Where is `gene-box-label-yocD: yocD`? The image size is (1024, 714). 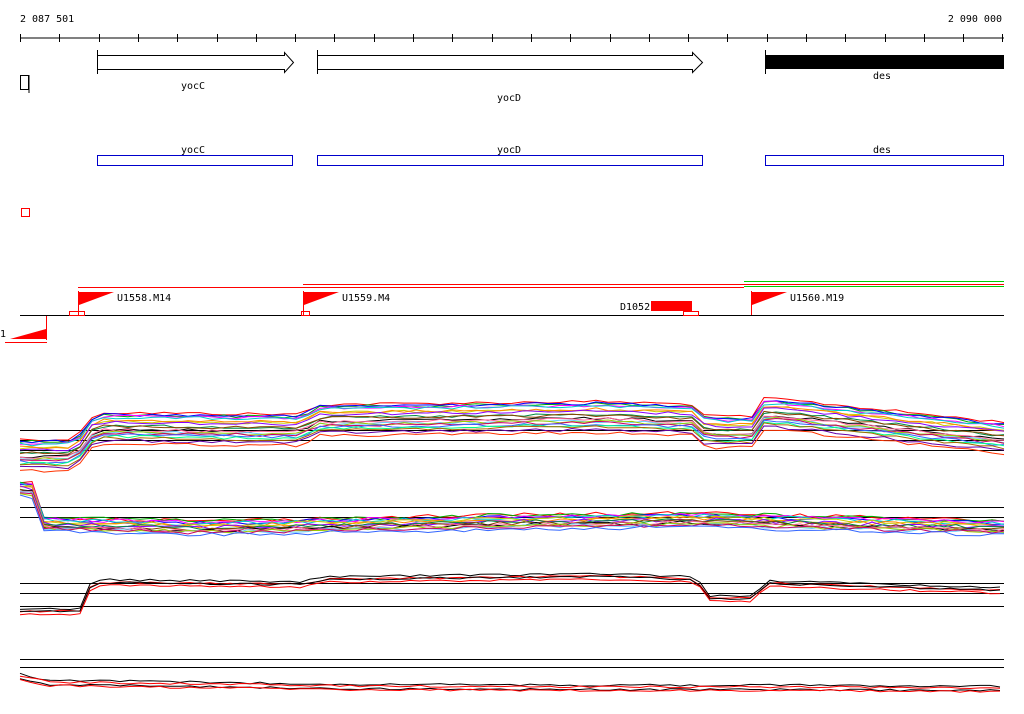 gene-box-label-yocD: yocD is located at coordinates (509, 150).